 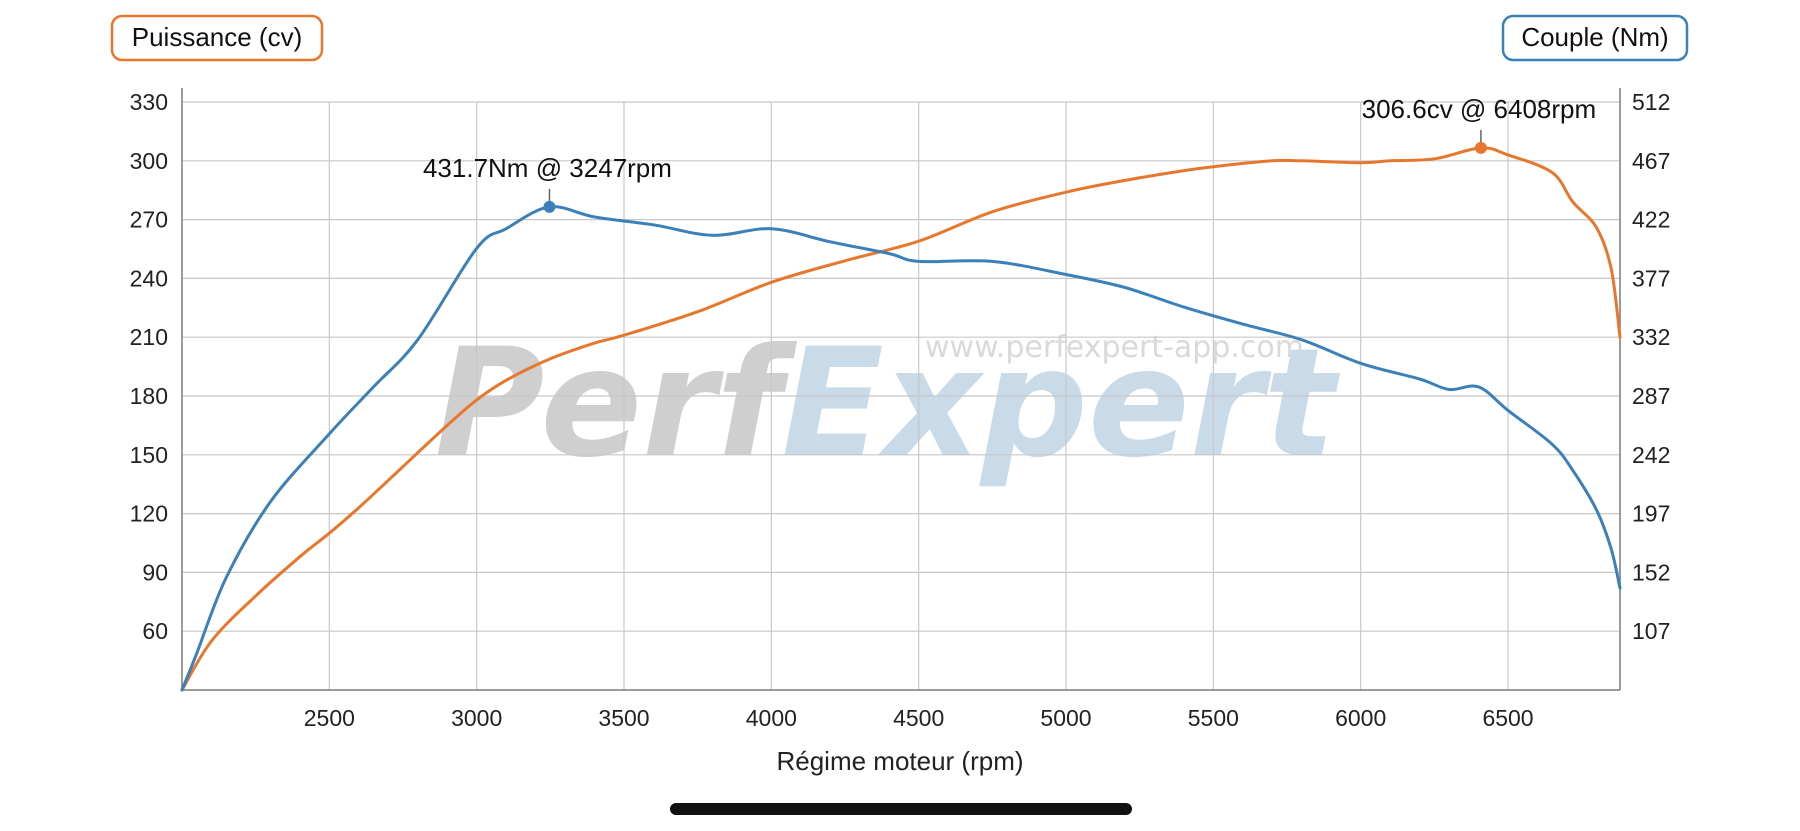 I want to click on peak-annotations: 431.7Nm @ 3247rpm 306.6cv @ 6408rpm, so click(x=1009, y=153).